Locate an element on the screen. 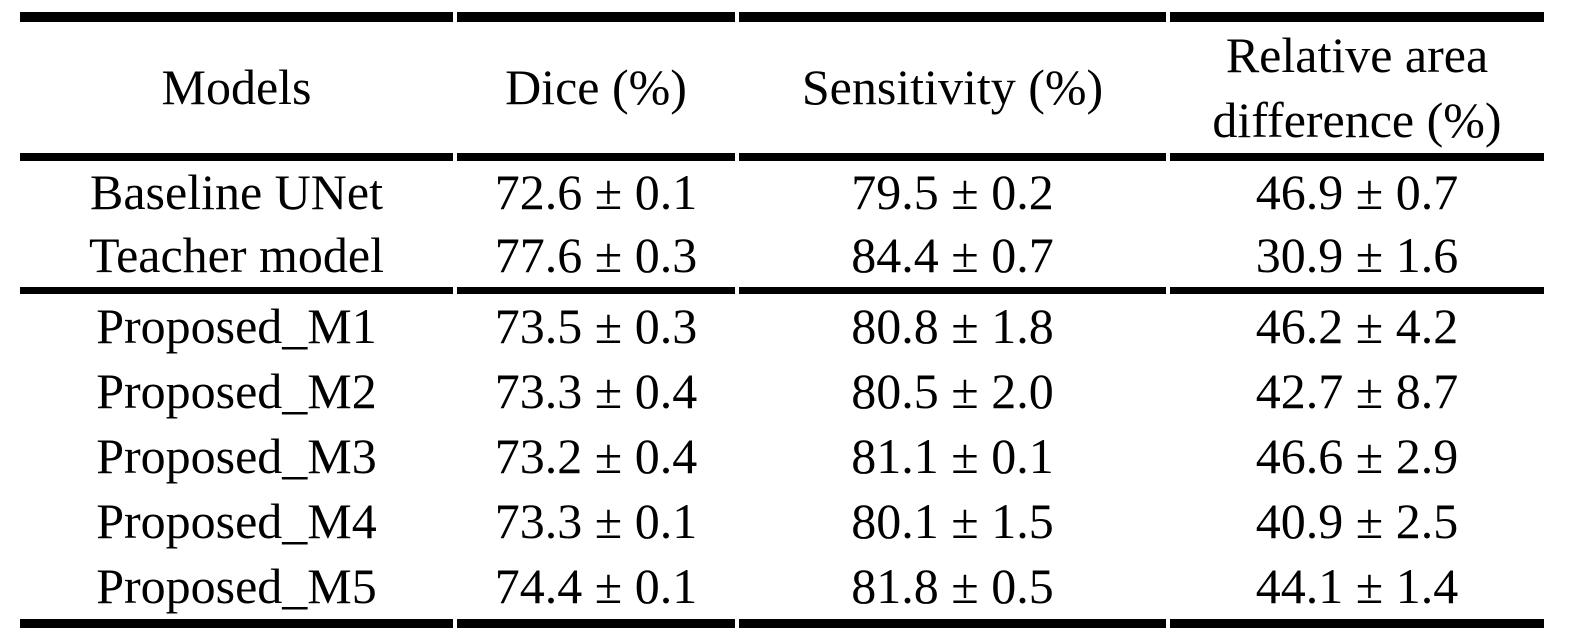 The height and width of the screenshot is (637, 1572). cell-sensitivity: 81.8 ± 0.5 is located at coordinates (952, 591).